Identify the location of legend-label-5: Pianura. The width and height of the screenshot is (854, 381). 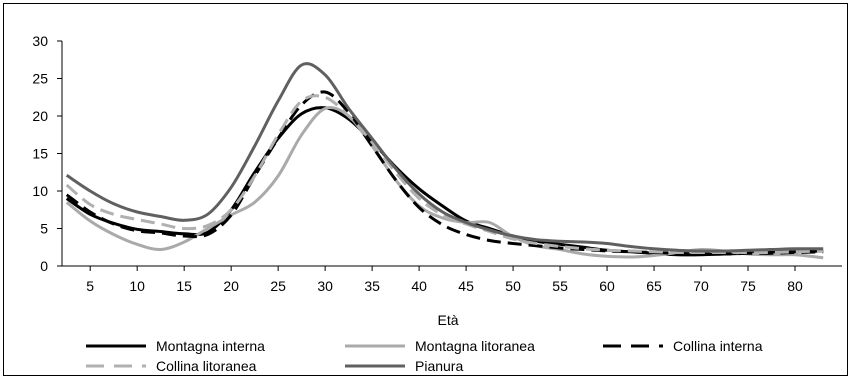
(439, 366).